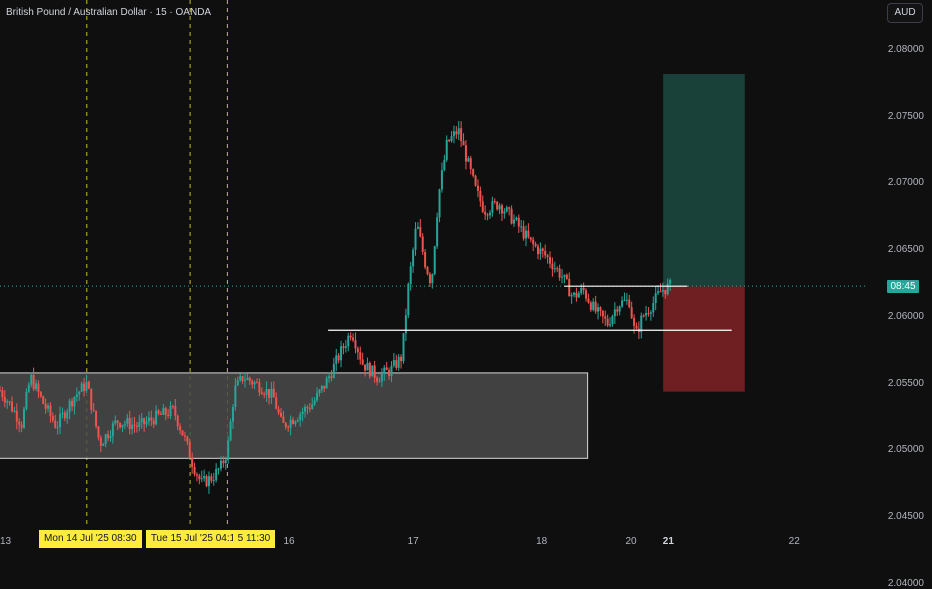  Describe the element at coordinates (905, 183) in the screenshot. I see `price-tick-label: 2.07000` at that location.